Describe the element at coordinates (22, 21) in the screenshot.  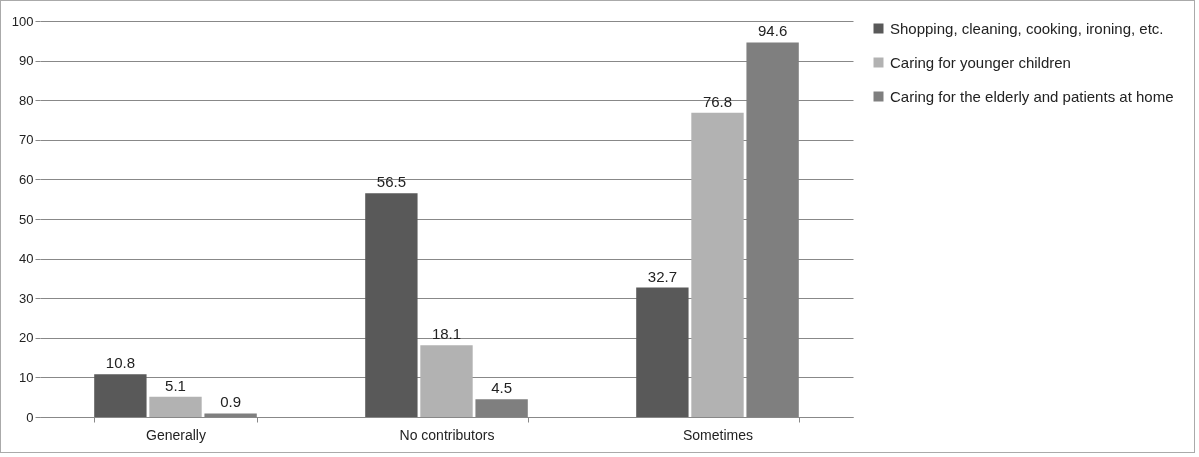
I see `y-tick-label: 100` at that location.